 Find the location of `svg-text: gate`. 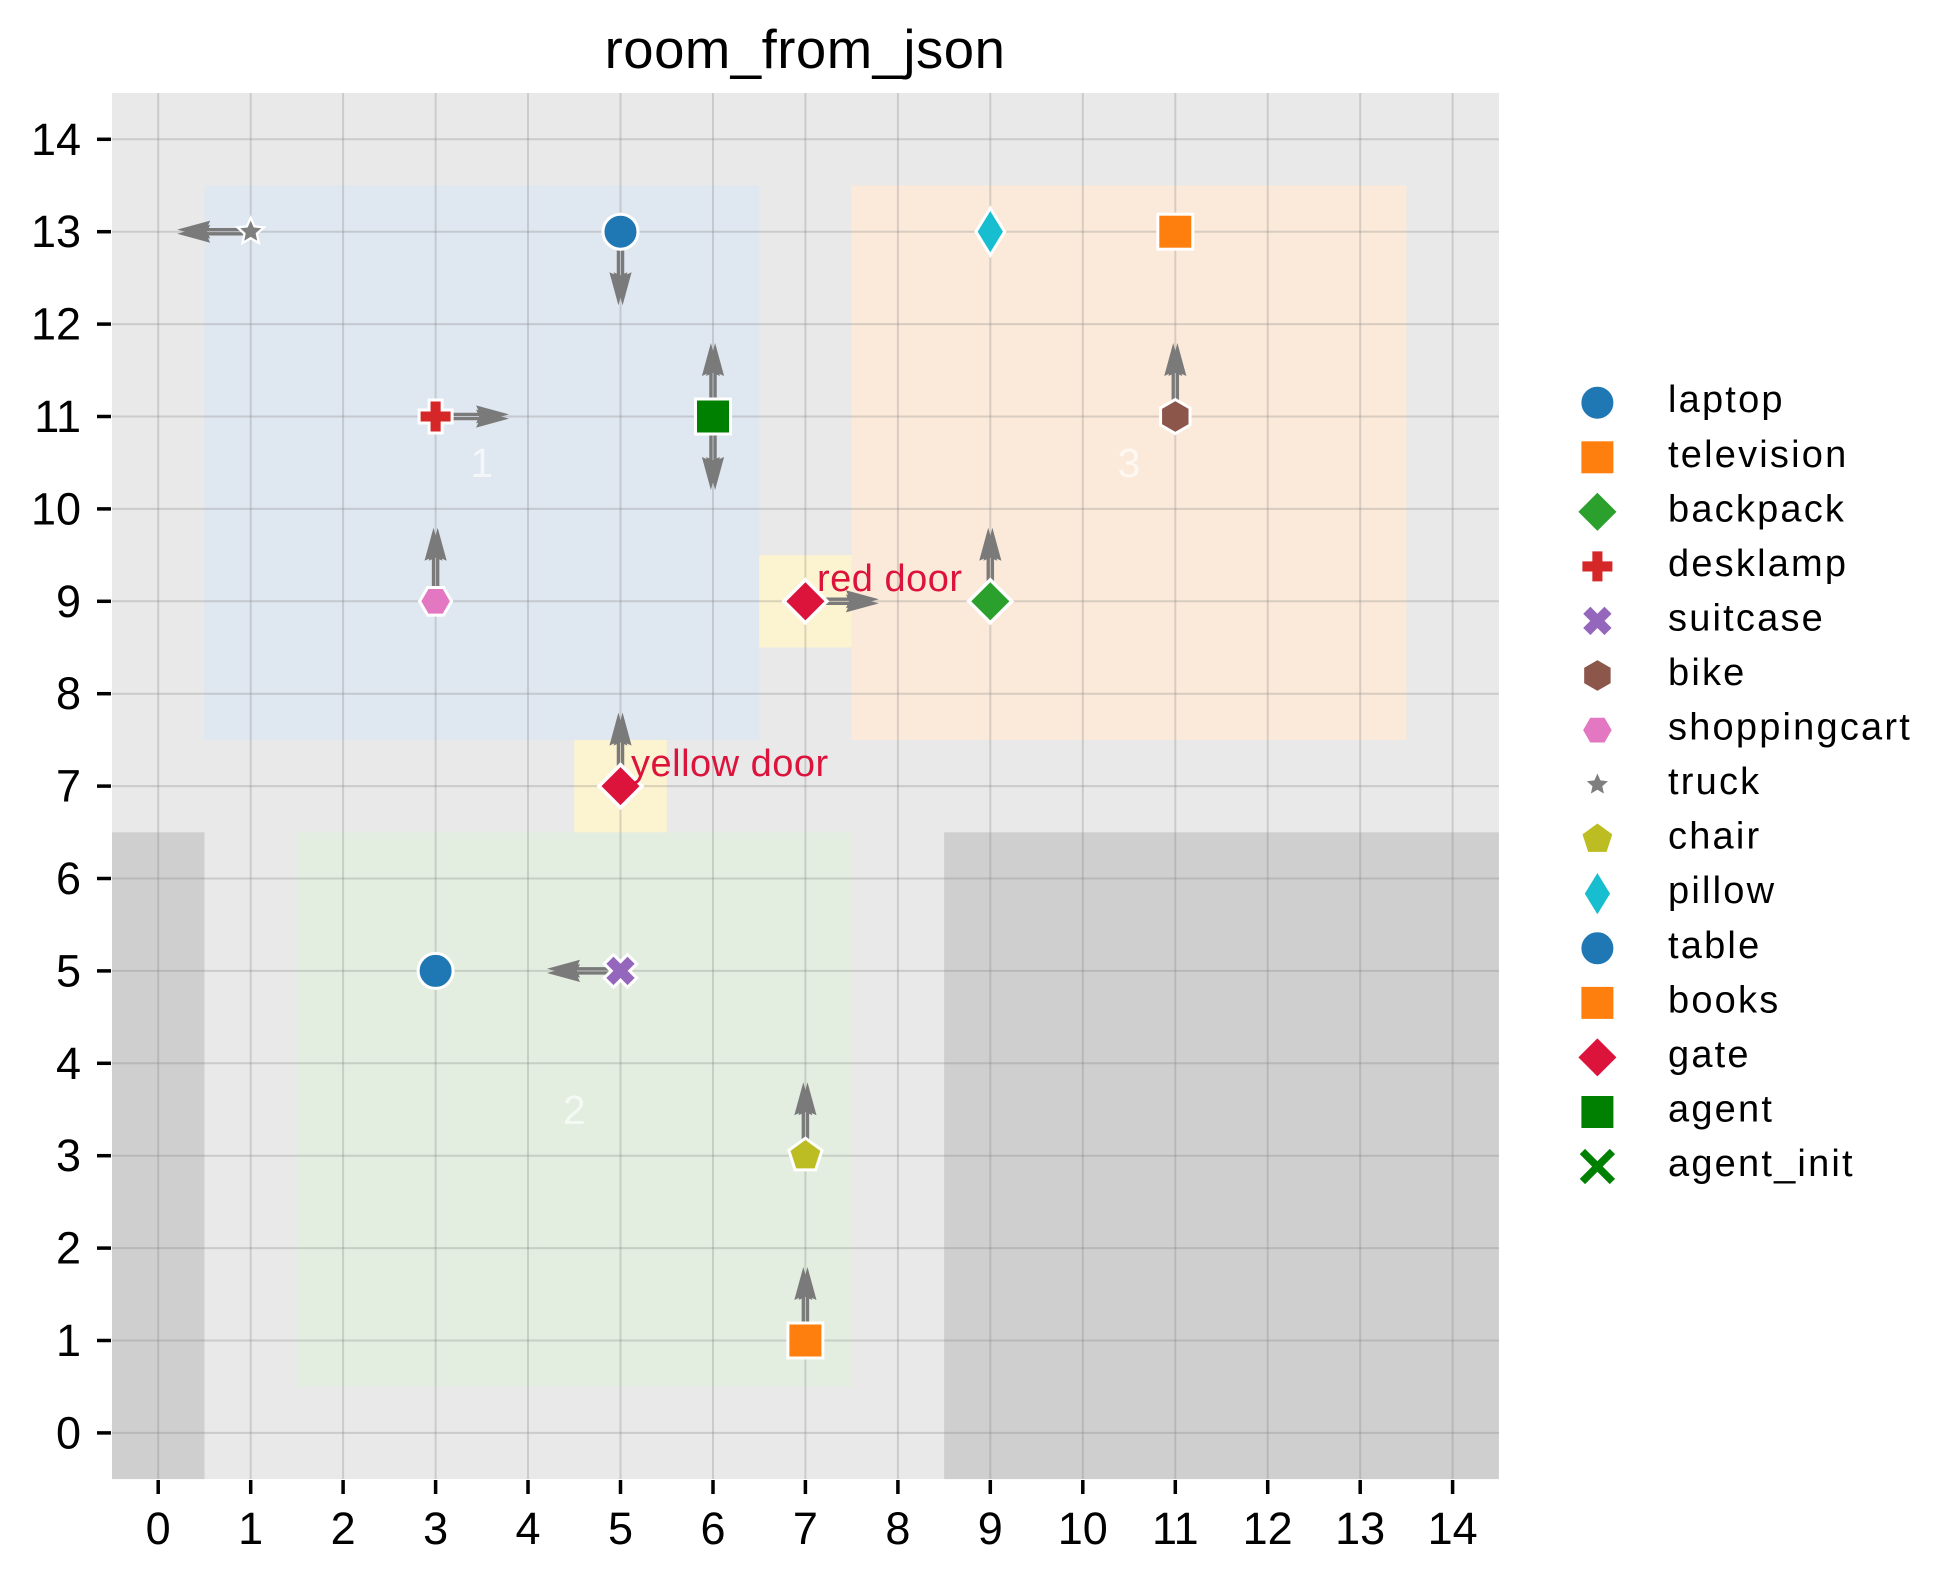

svg-text: gate is located at coordinates (1709, 1055).